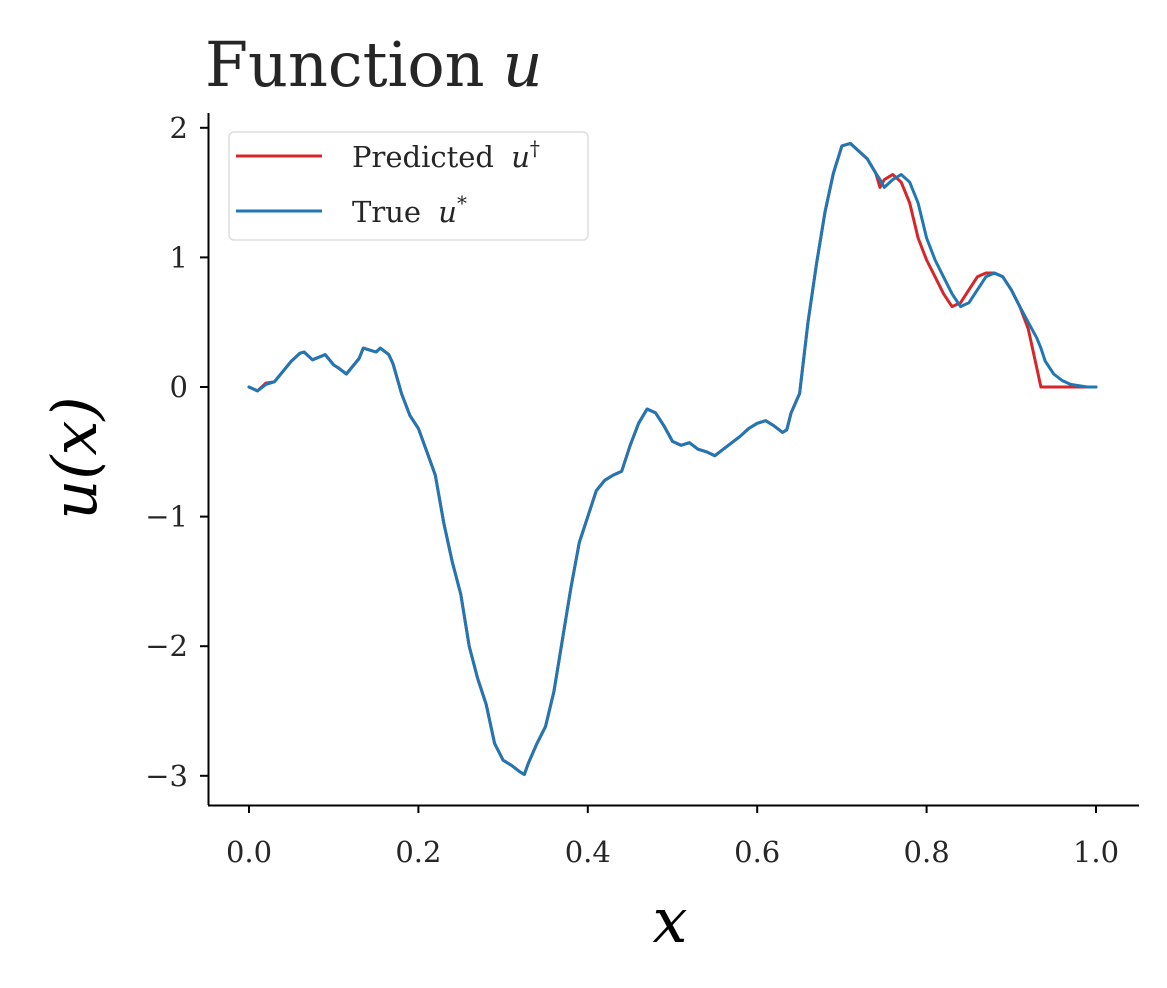 Image resolution: width=1167 pixels, height=988 pixels. What do you see at coordinates (176, 452) in the screenshot?
I see `y-ticks: −3 −2 −1 0 1 2` at bounding box center [176, 452].